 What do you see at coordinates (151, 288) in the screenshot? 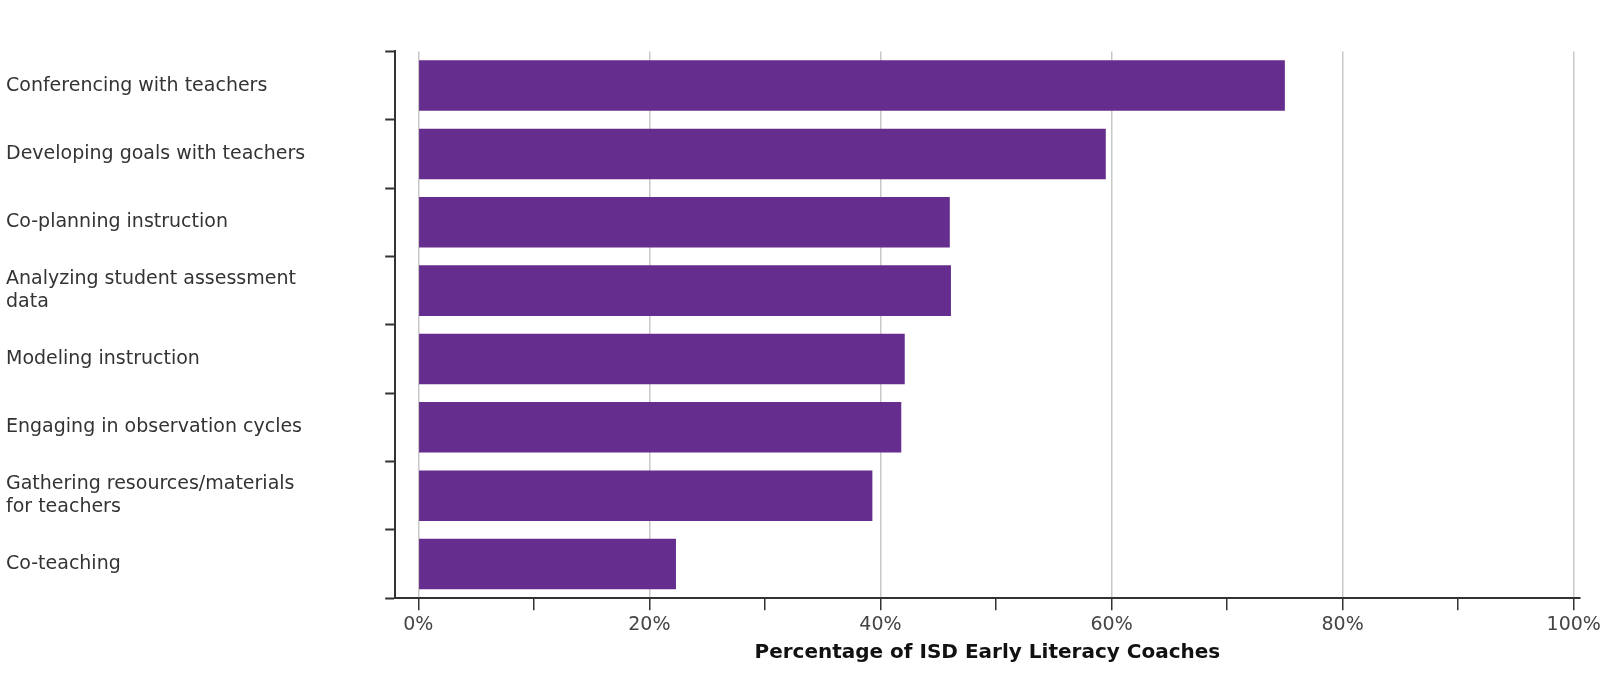
I see `y-tick-label: Analyzing student assessment data` at bounding box center [151, 288].